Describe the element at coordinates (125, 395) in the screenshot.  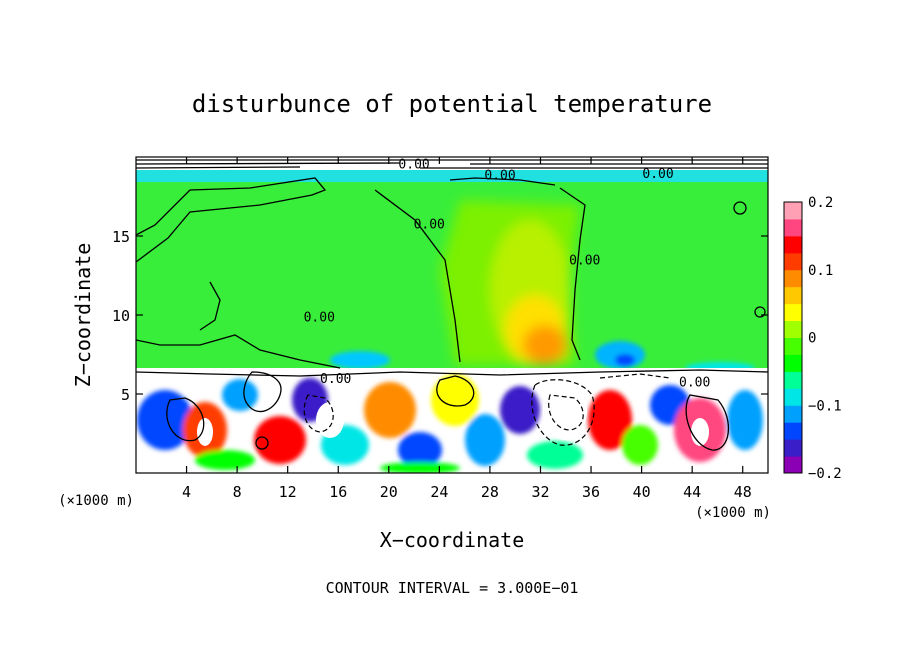
I see `y-tick-label: 5` at that location.